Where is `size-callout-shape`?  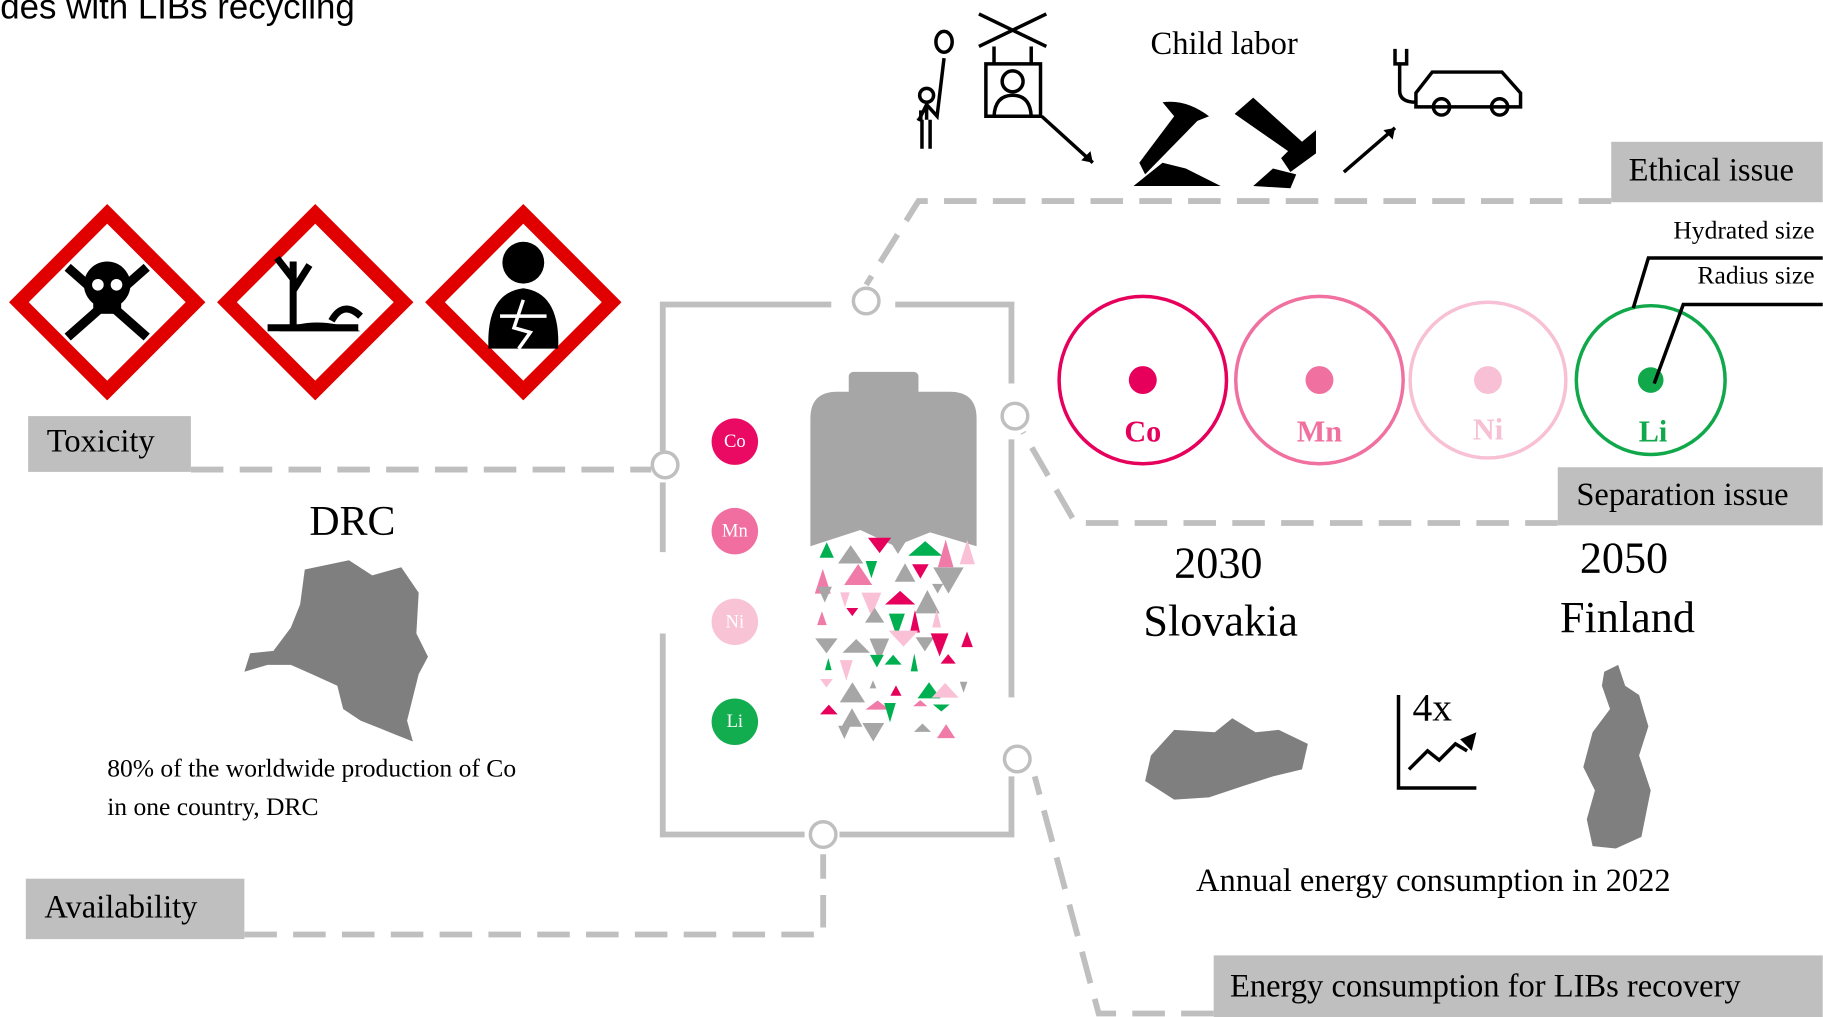
size-callout-shape is located at coordinates (1727, 320).